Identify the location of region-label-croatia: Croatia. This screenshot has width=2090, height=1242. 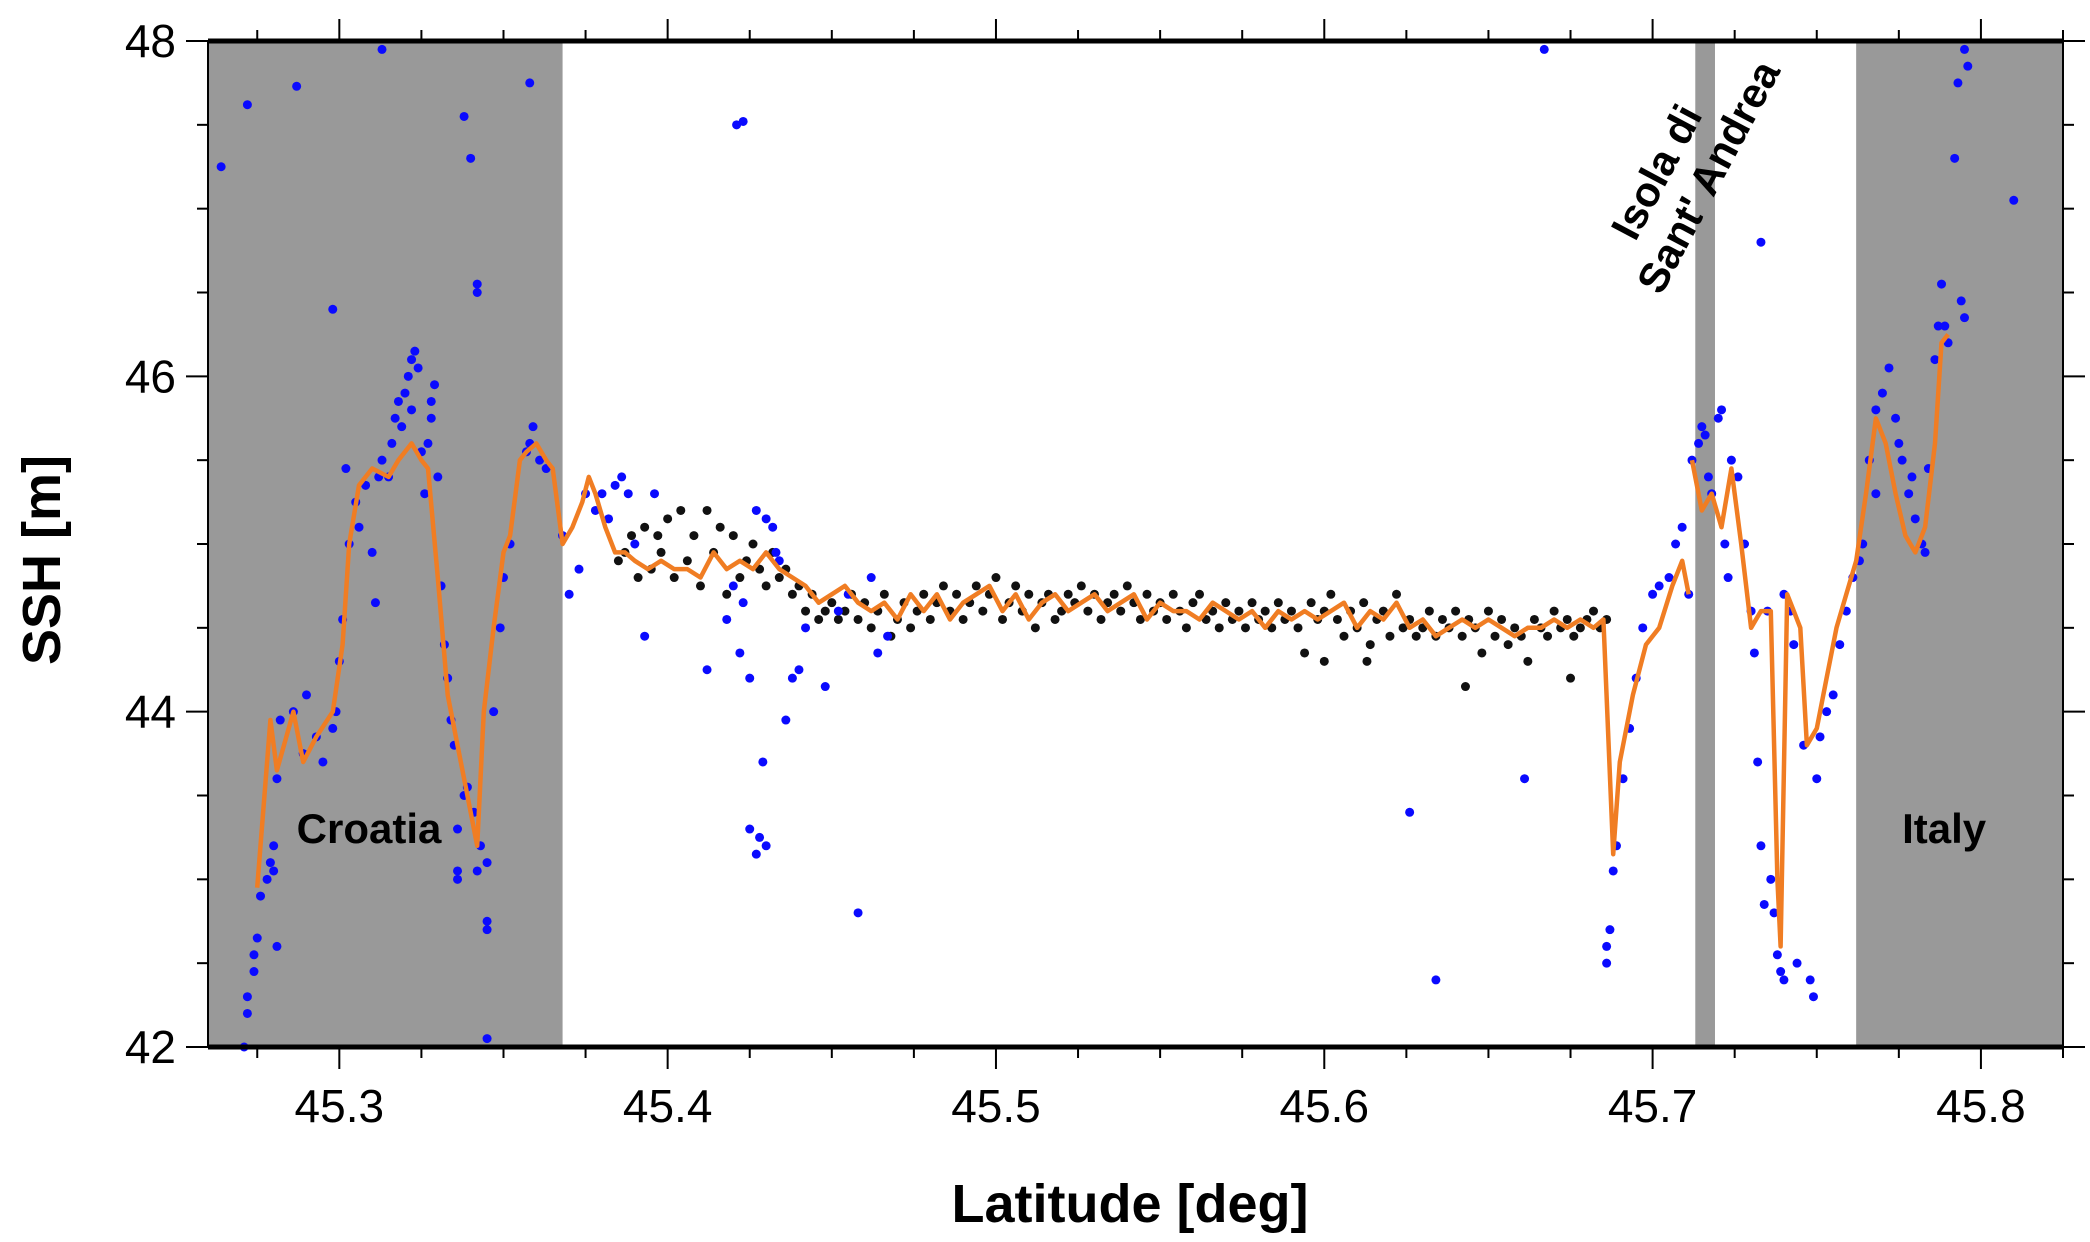
(369, 828).